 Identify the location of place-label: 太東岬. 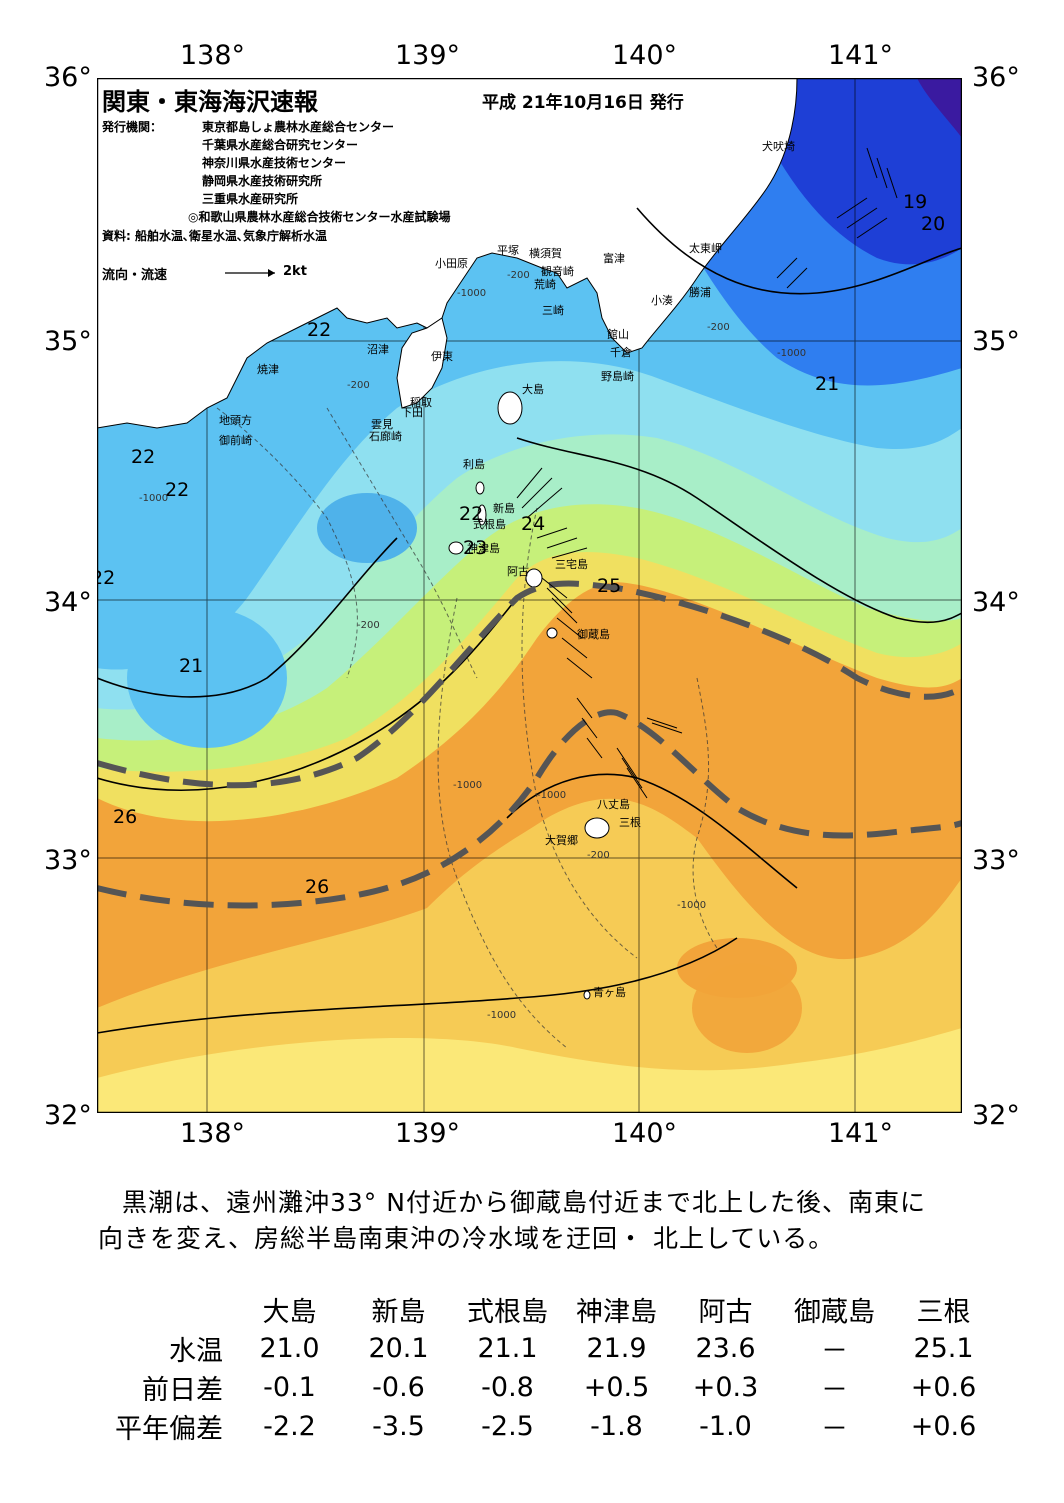
(705, 248).